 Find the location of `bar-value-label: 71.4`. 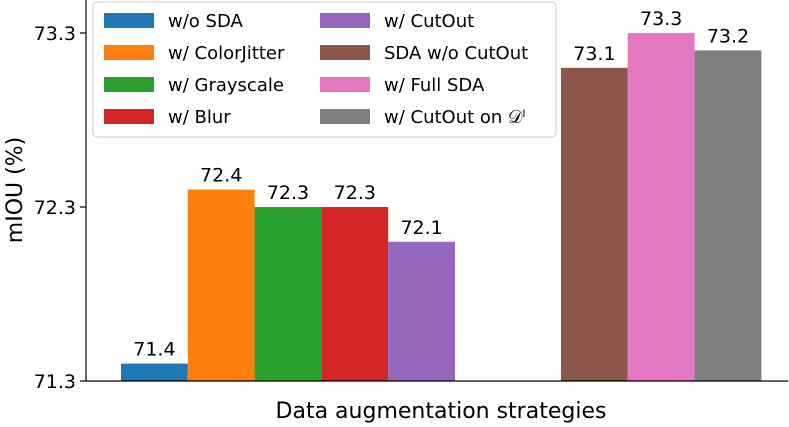

bar-value-label: 71.4 is located at coordinates (154, 350).